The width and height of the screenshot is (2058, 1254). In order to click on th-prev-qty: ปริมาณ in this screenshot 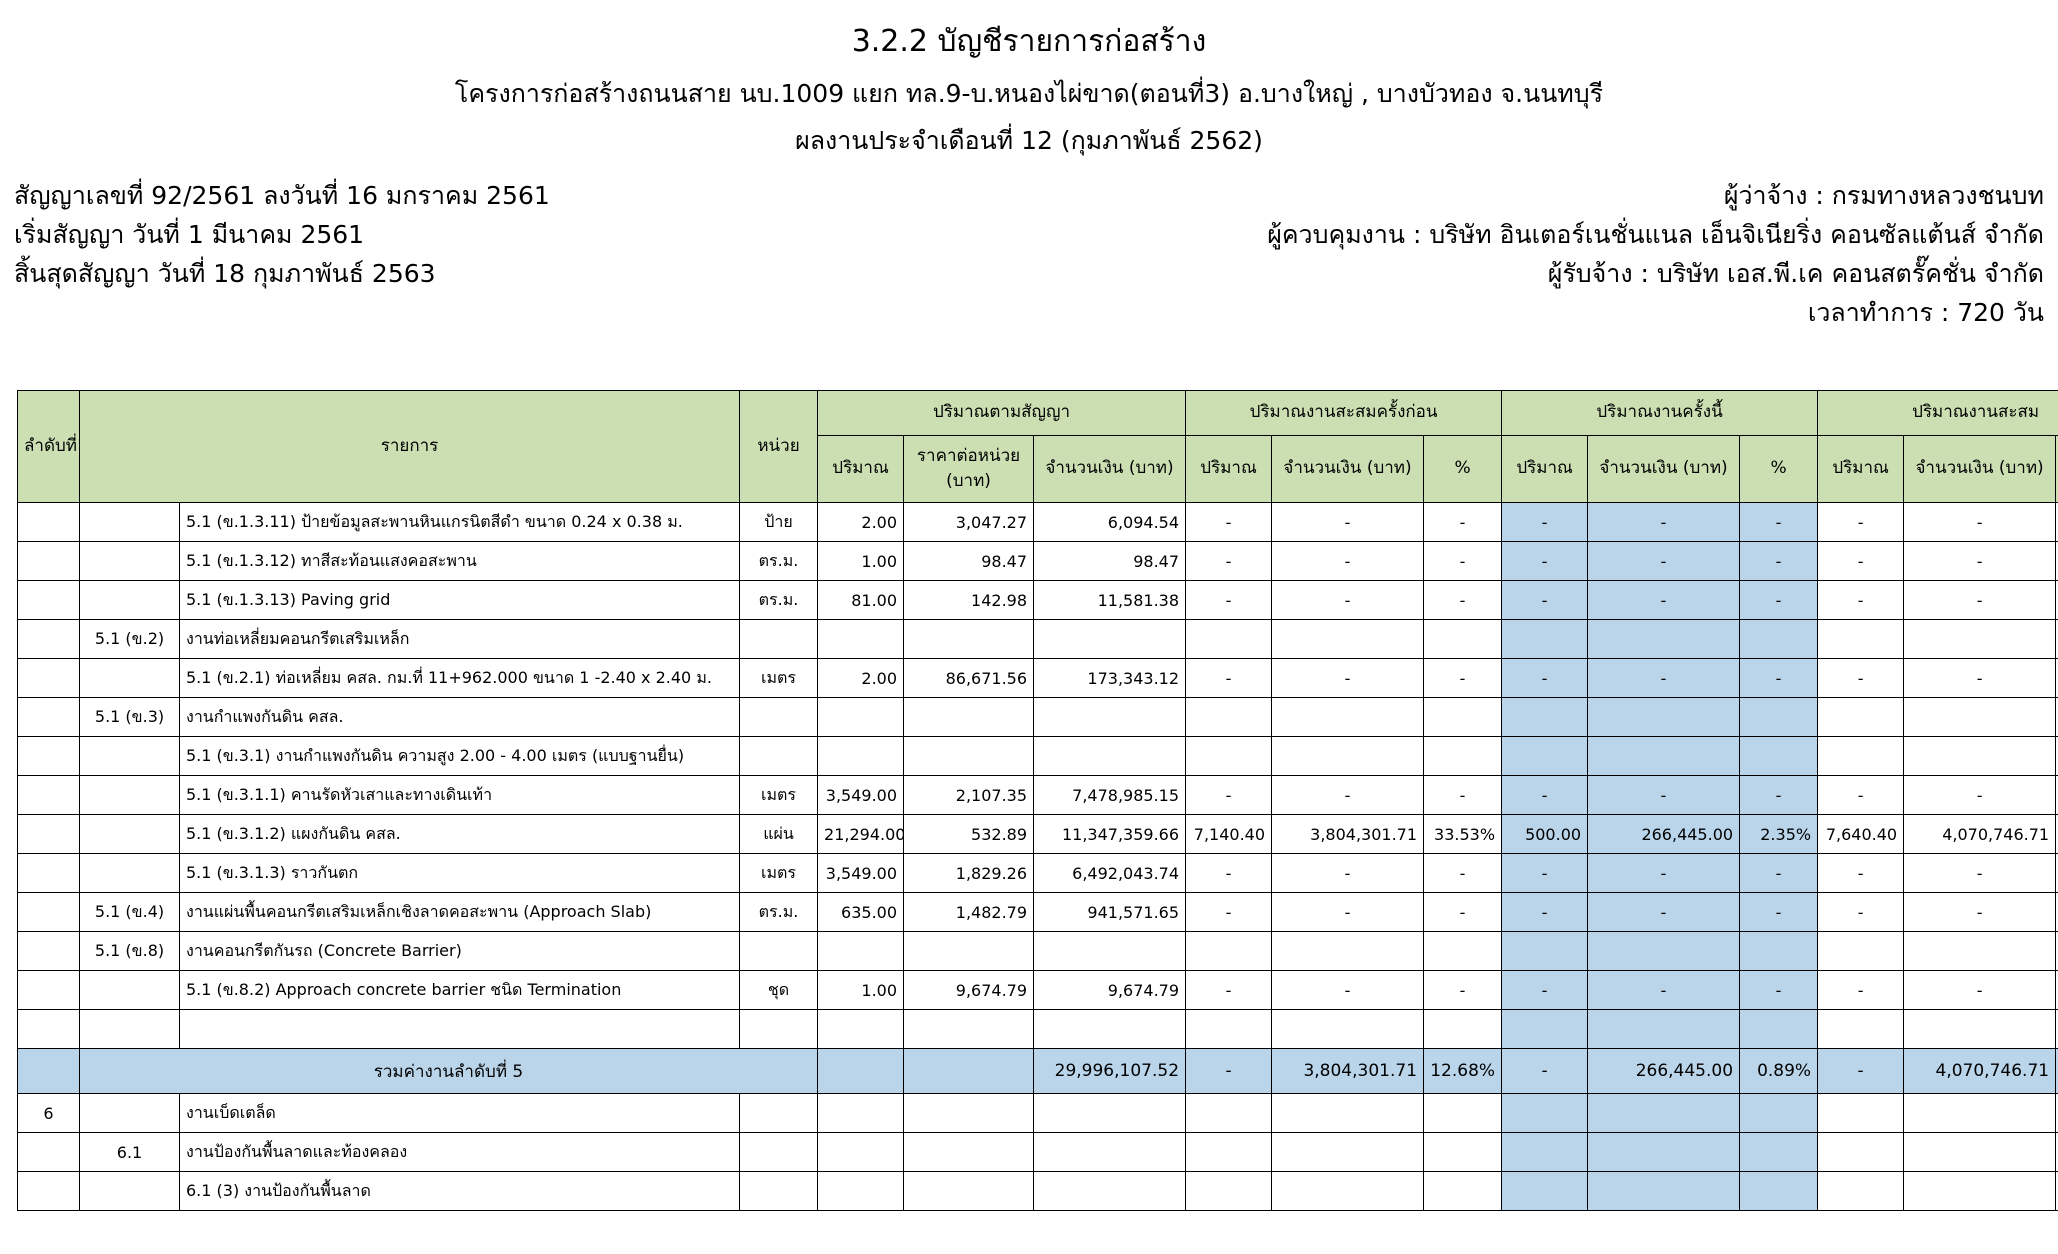, I will do `click(1229, 469)`.